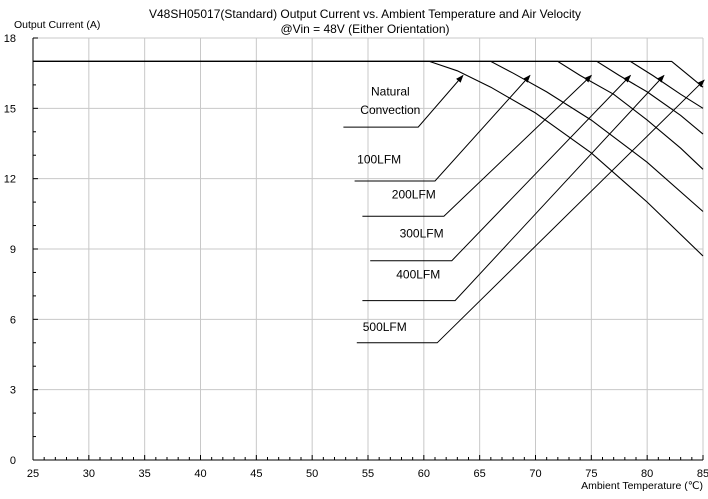 The height and width of the screenshot is (499, 708). I want to click on annotation-arrow-300lfm, so click(501, 168).